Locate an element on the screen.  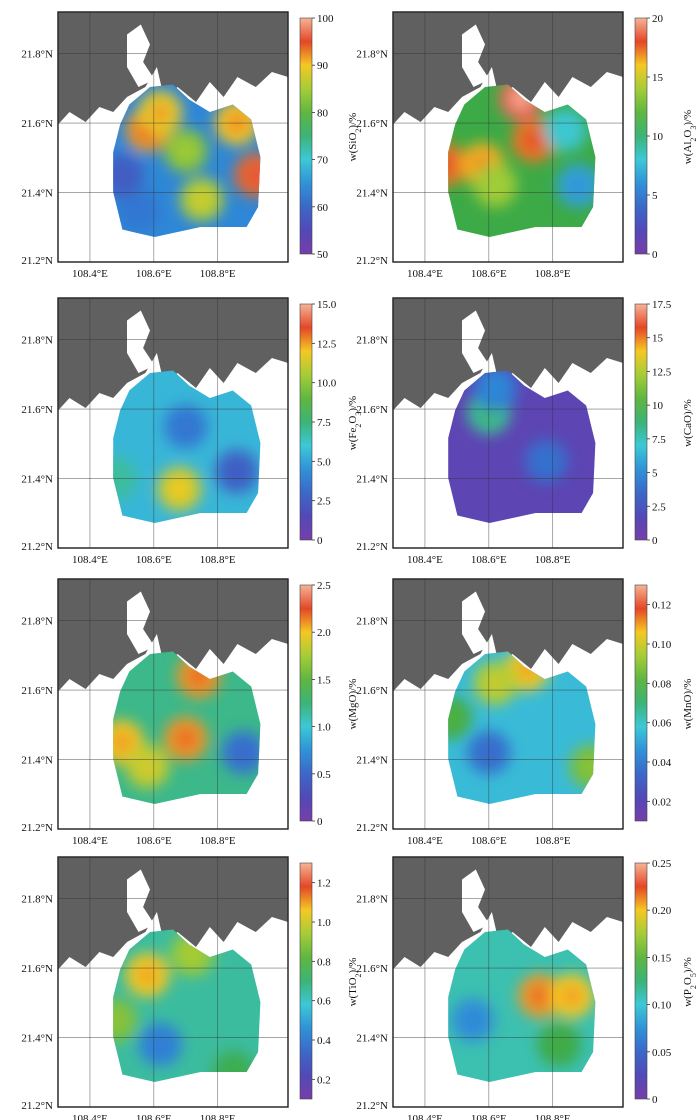
colorbar-tick-label: 0.05 is located at coordinates (662, 1053).